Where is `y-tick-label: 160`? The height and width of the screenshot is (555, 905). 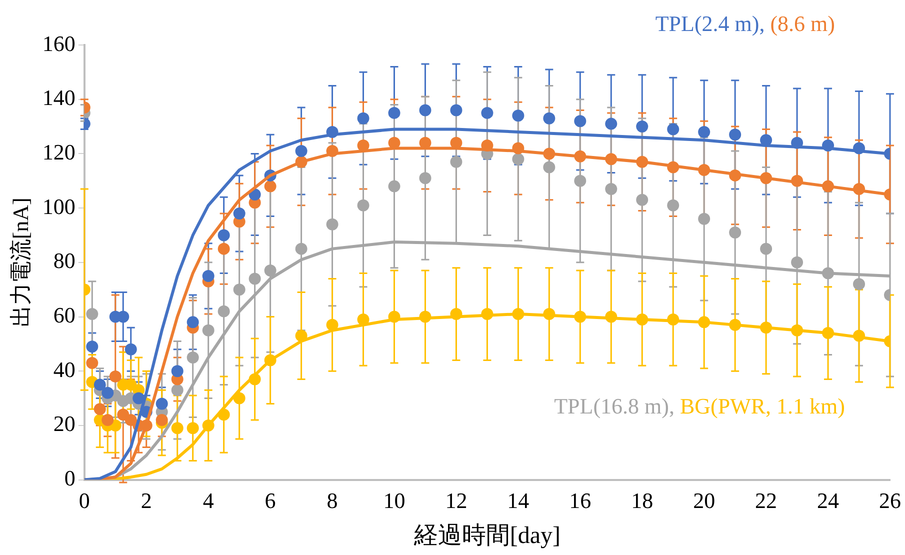
y-tick-label: 160 is located at coordinates (59, 43).